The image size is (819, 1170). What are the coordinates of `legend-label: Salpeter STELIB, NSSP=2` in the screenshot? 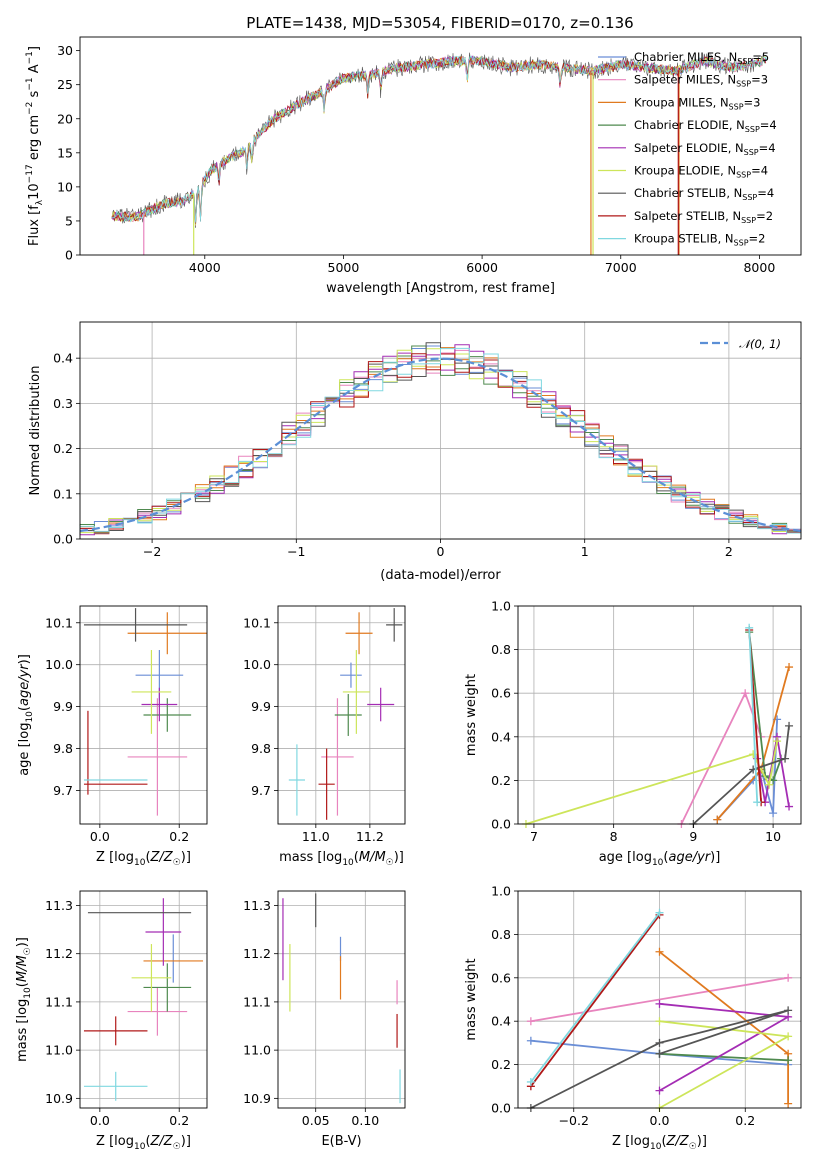 It's located at (703, 217).